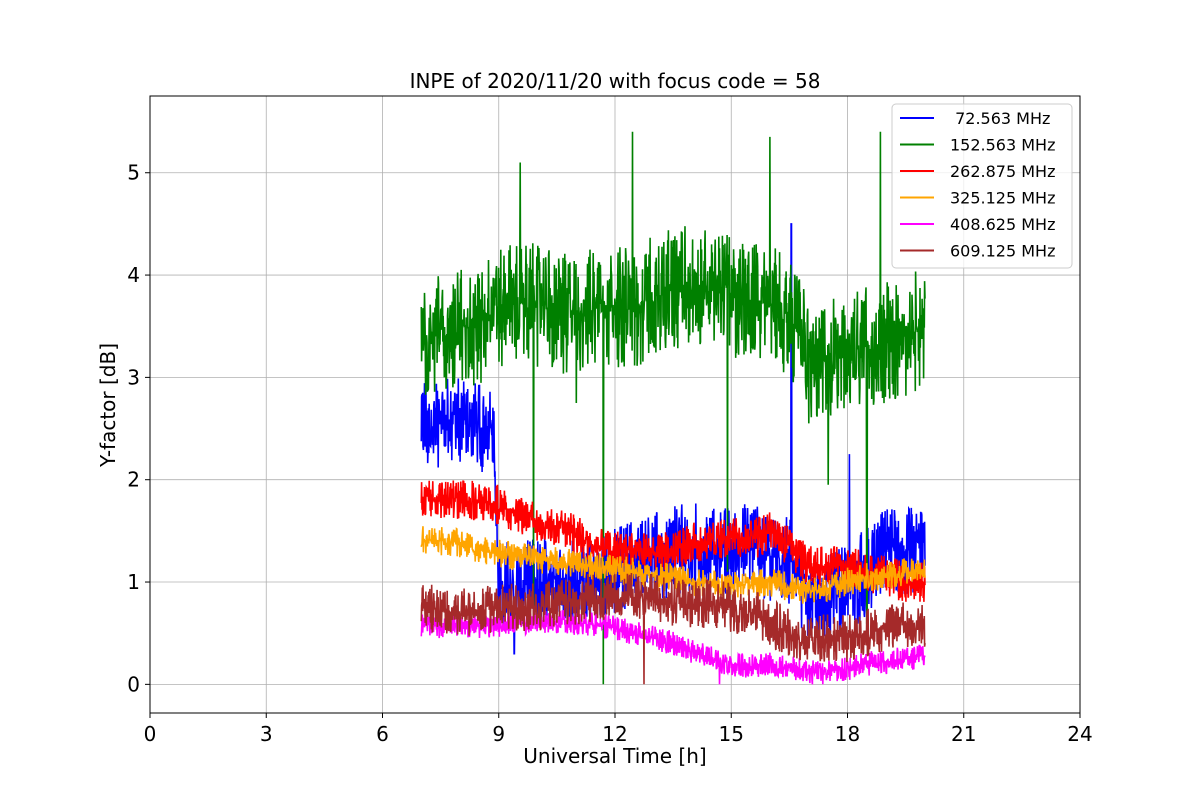 This screenshot has height=800, width=1200. What do you see at coordinates (133, 377) in the screenshot?
I see `y-tick-label: 3` at bounding box center [133, 377].